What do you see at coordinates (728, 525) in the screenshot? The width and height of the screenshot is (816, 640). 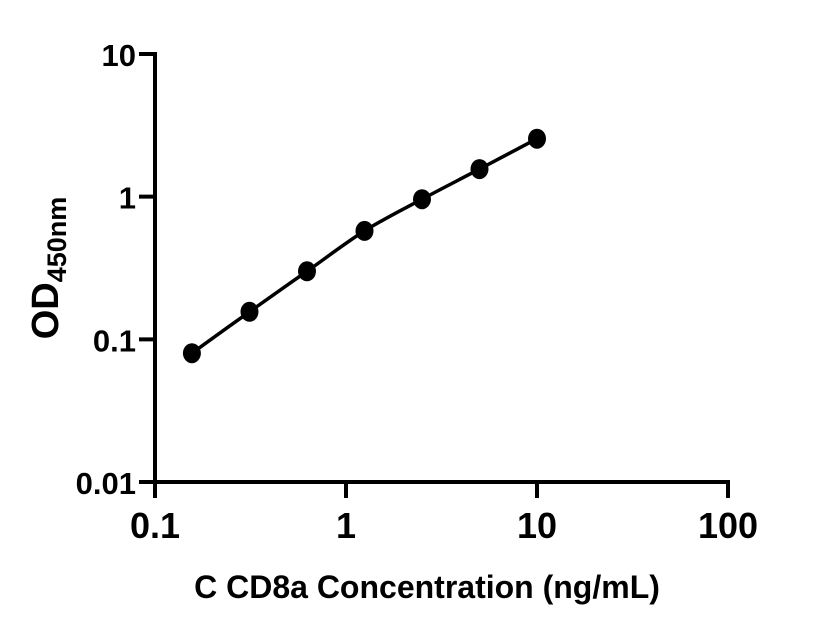 I see `x-tick-label: 100` at bounding box center [728, 525].